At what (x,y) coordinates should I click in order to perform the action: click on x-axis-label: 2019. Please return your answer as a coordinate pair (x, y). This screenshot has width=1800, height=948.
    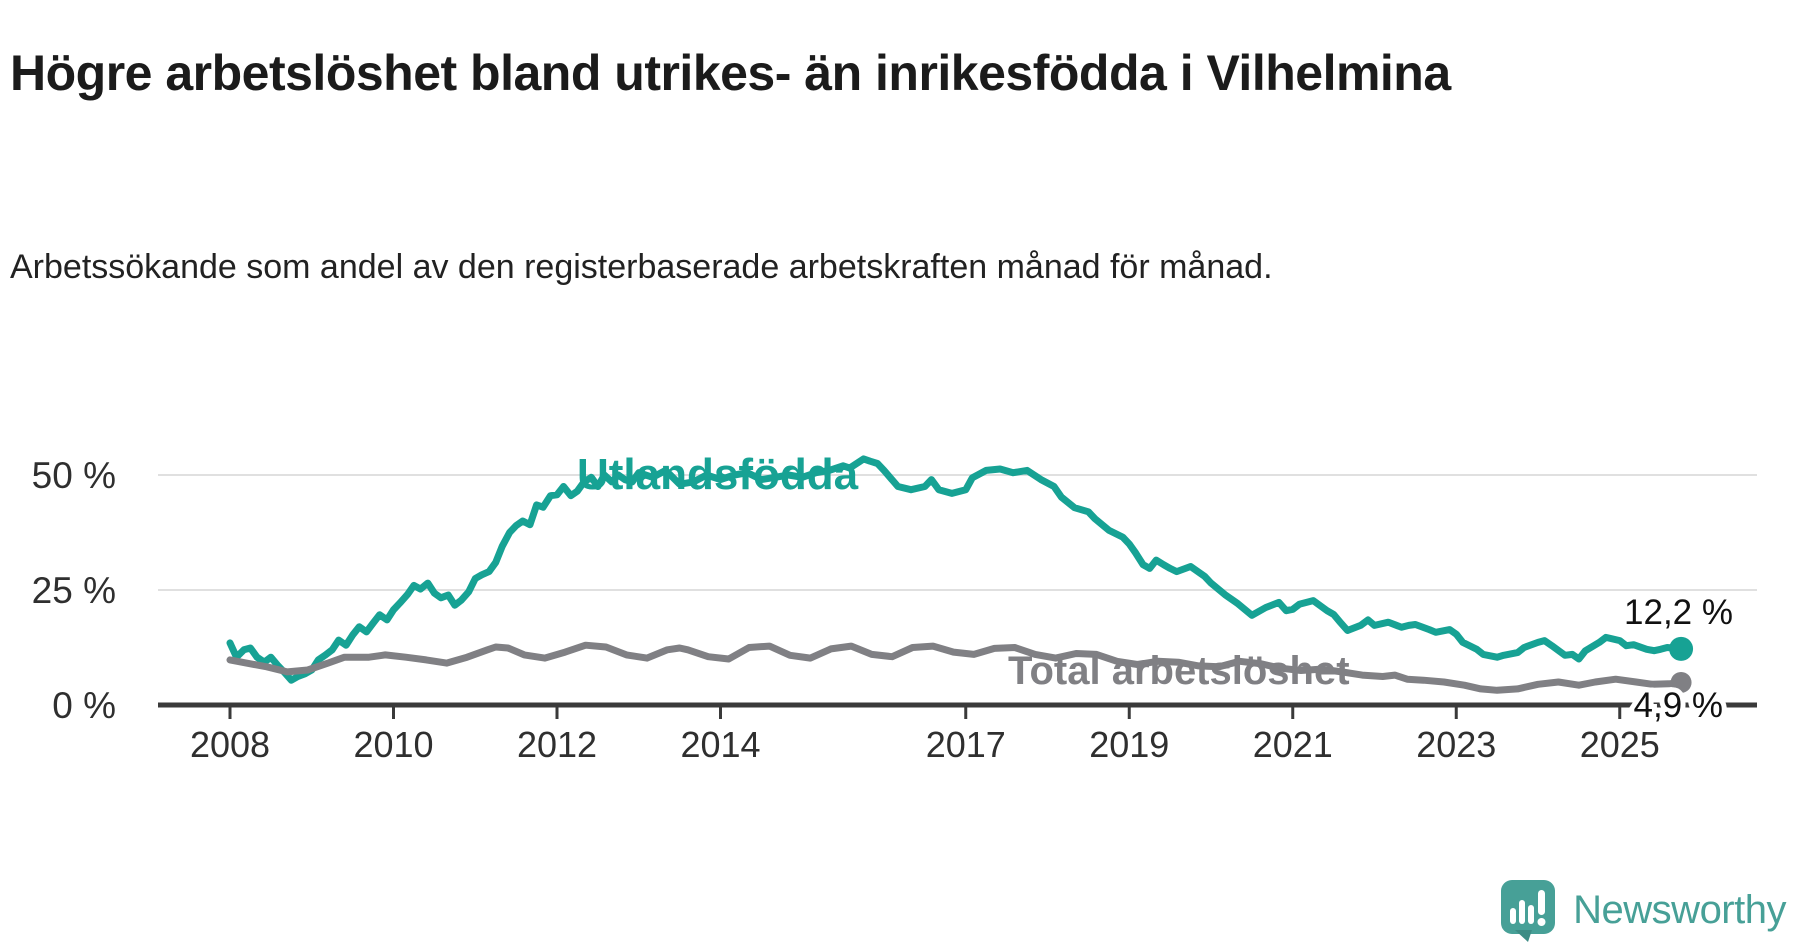
    Looking at the image, I should click on (1129, 744).